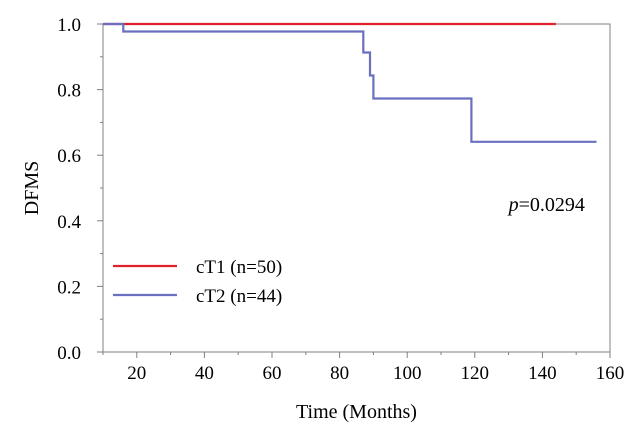 Image resolution: width=643 pixels, height=440 pixels. Describe the element at coordinates (513, 205) in the screenshot. I see `p-value-symbol: p` at that location.